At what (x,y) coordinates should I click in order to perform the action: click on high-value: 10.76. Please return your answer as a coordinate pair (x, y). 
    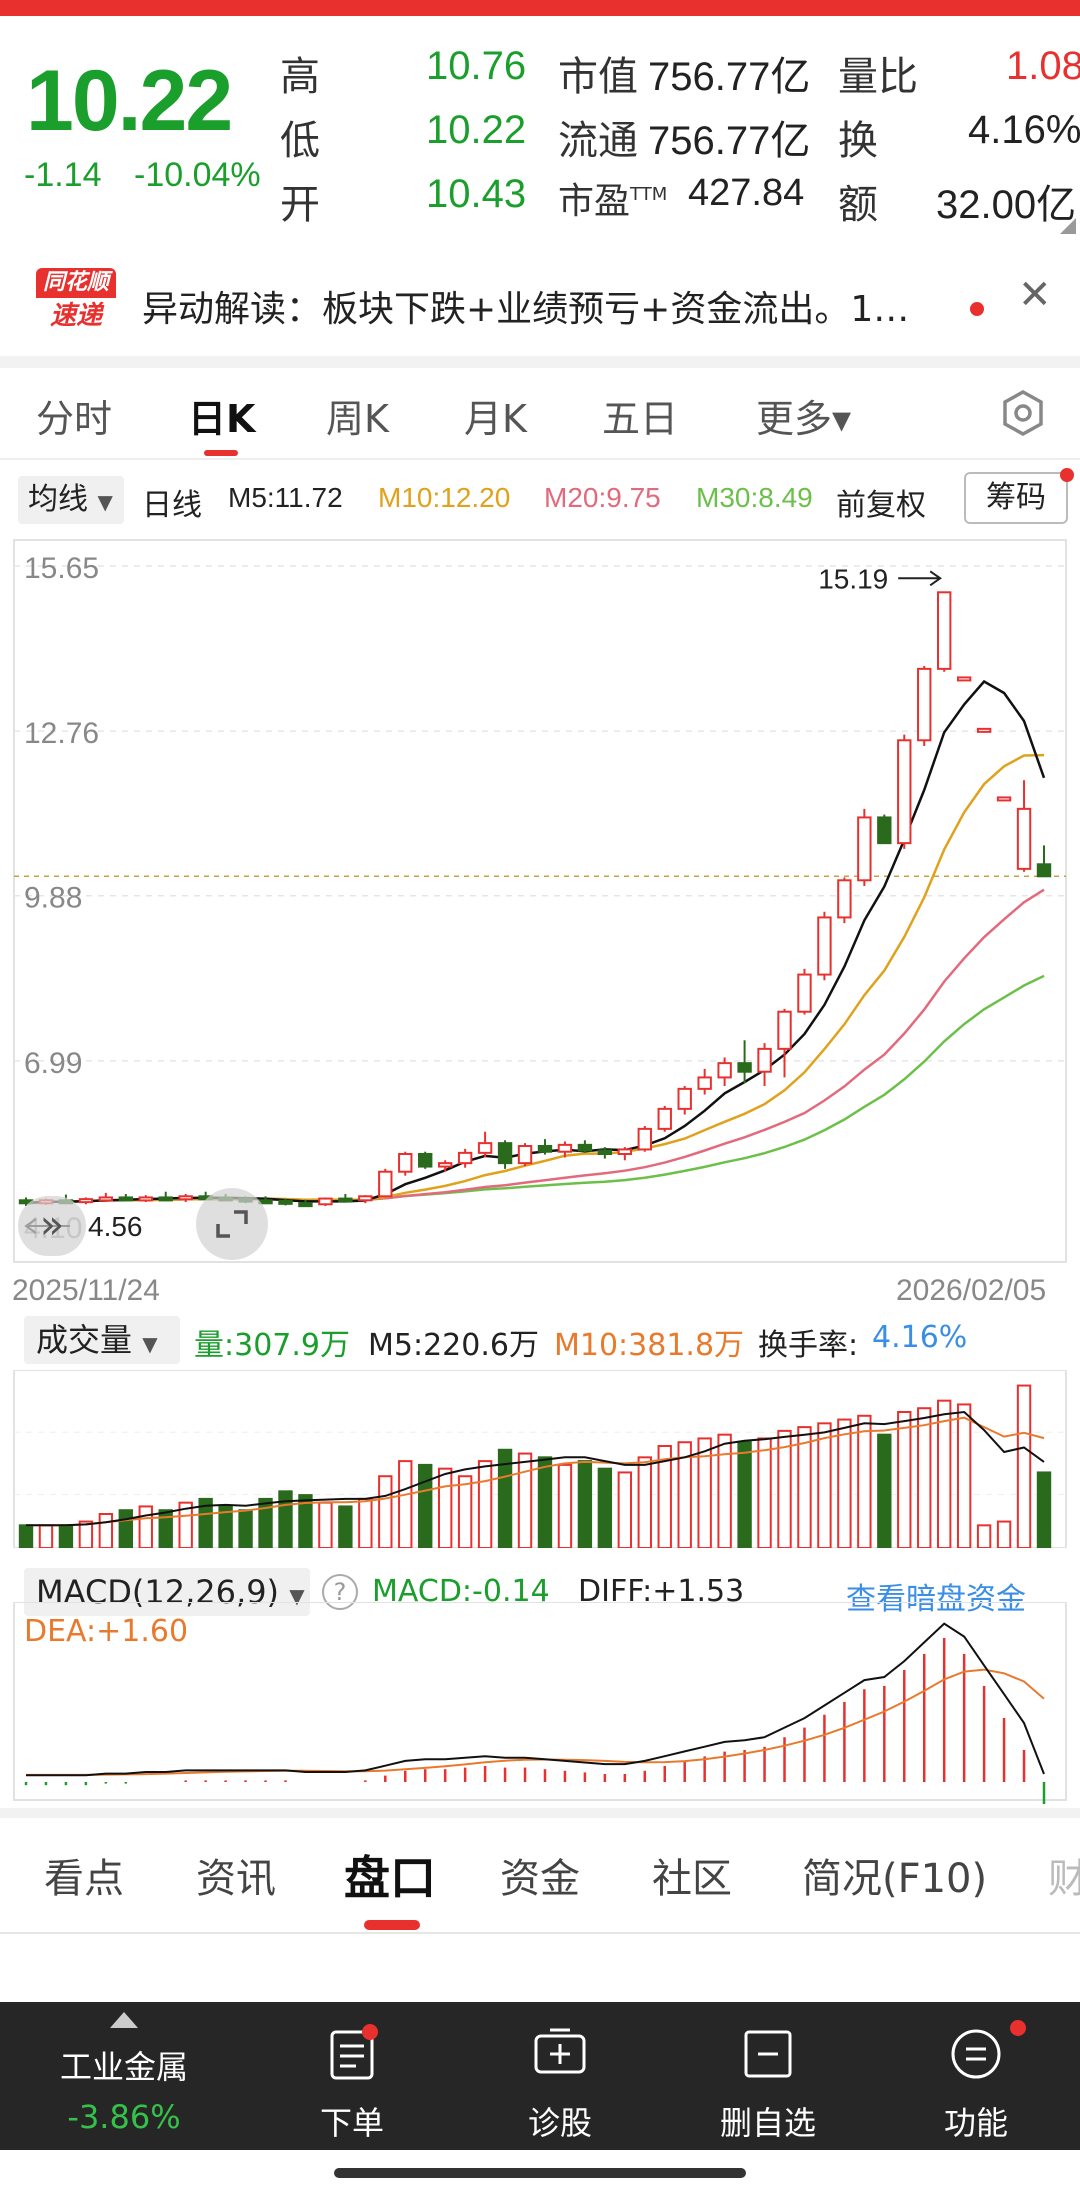
    Looking at the image, I should click on (476, 66).